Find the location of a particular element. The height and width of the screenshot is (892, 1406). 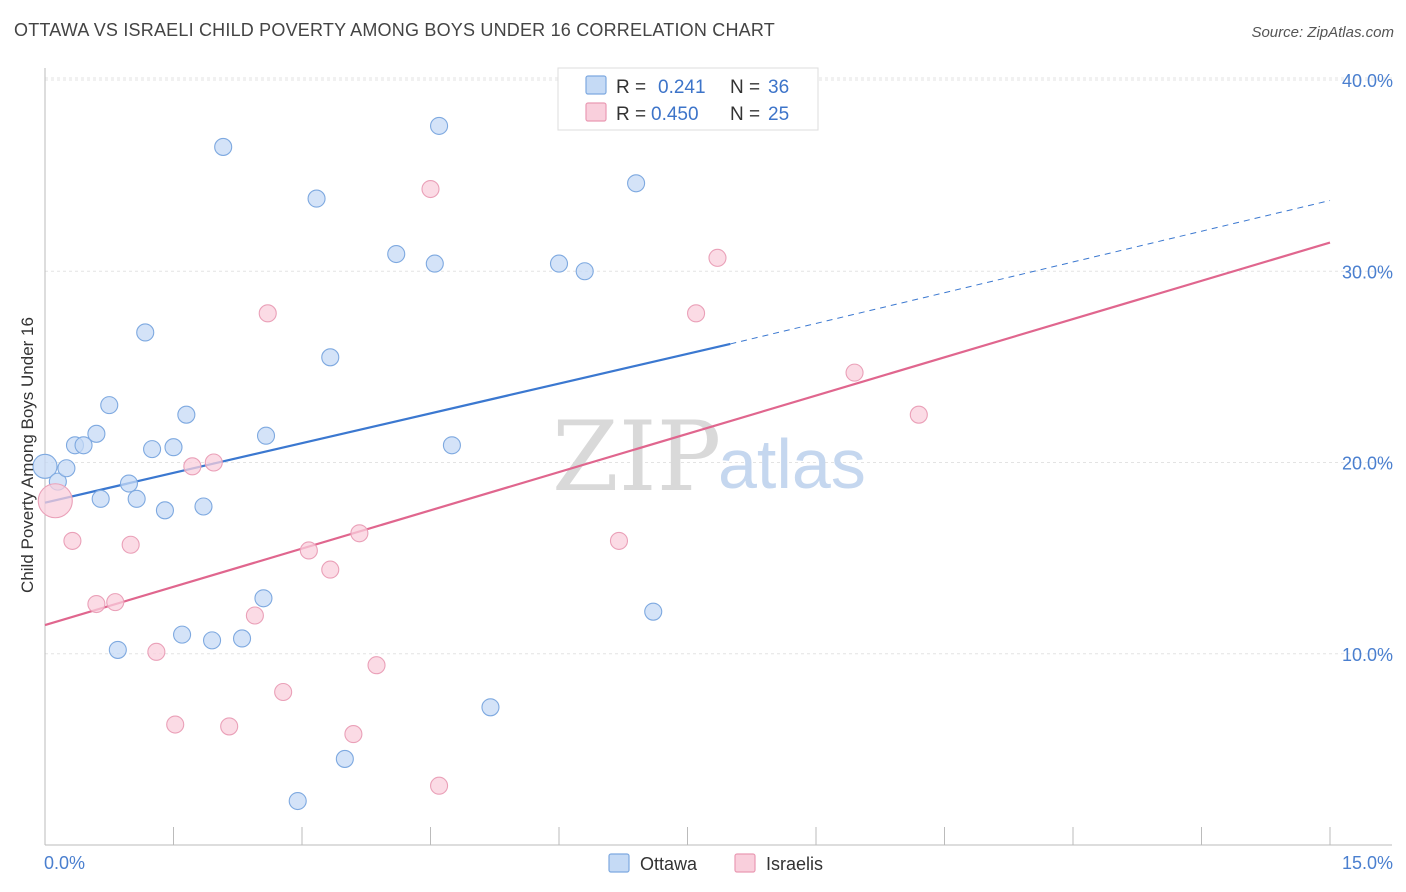

y-tick-label: 10.0% is located at coordinates (1367, 655).